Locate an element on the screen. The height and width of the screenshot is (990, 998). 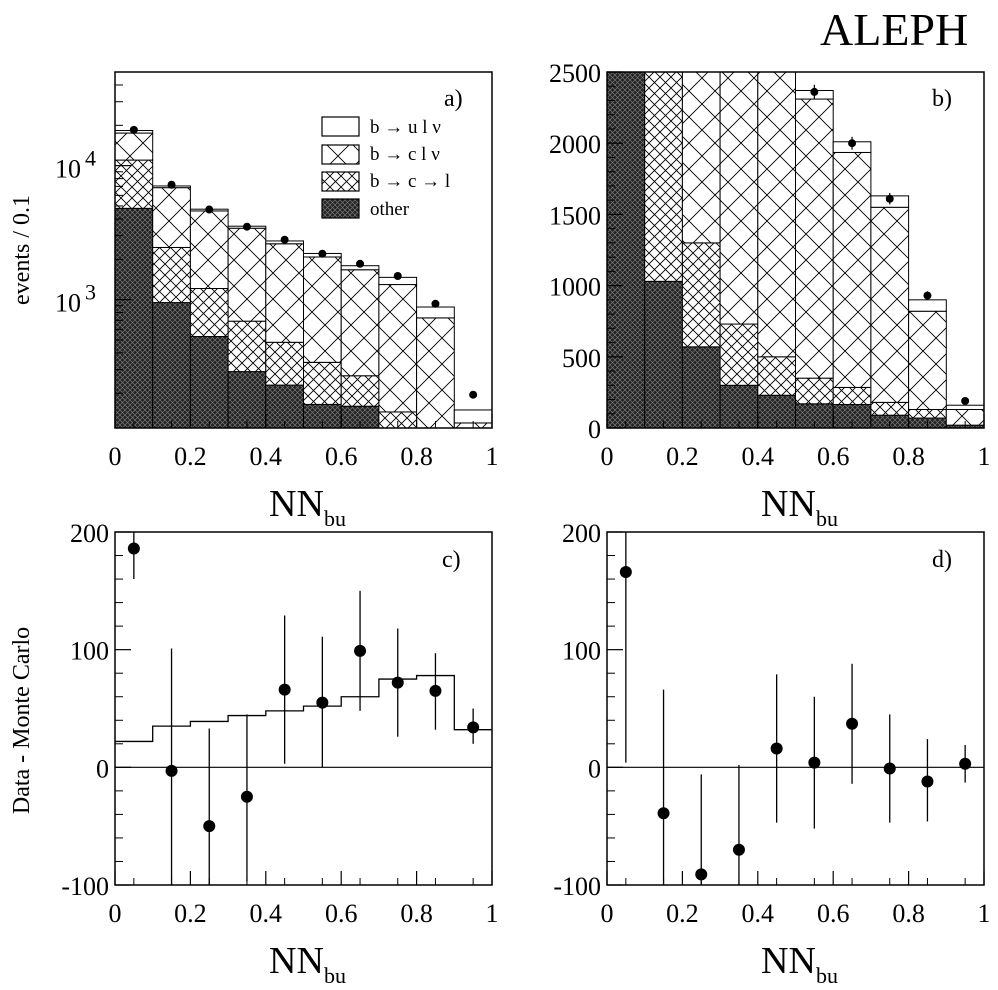
experiment-title: ALEPH is located at coordinates (894, 29).